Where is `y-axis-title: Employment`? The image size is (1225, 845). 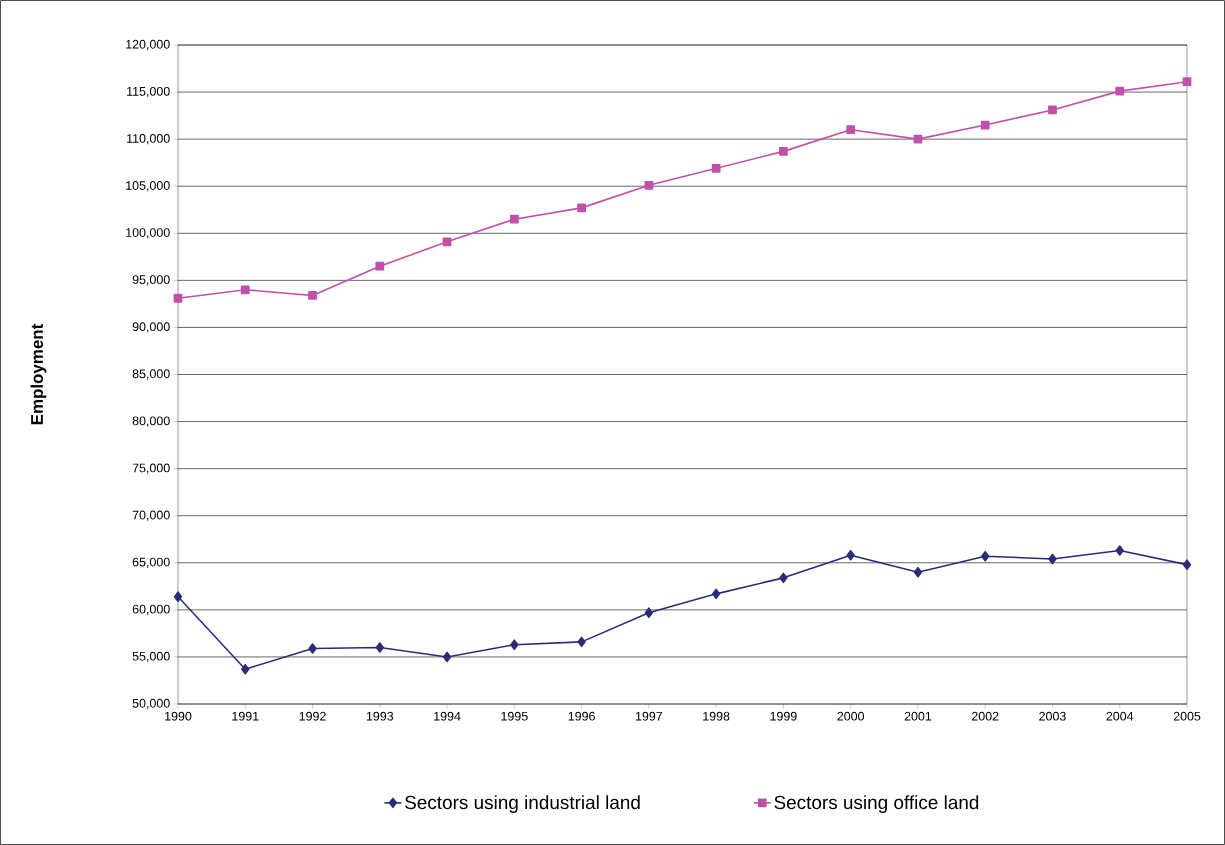
y-axis-title: Employment is located at coordinates (38, 374).